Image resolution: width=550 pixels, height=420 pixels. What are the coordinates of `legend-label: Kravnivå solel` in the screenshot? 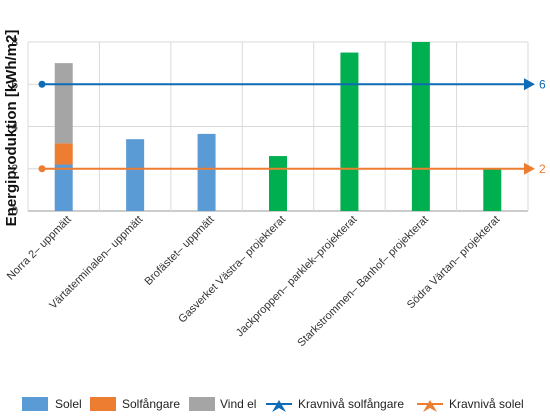 It's located at (486, 404).